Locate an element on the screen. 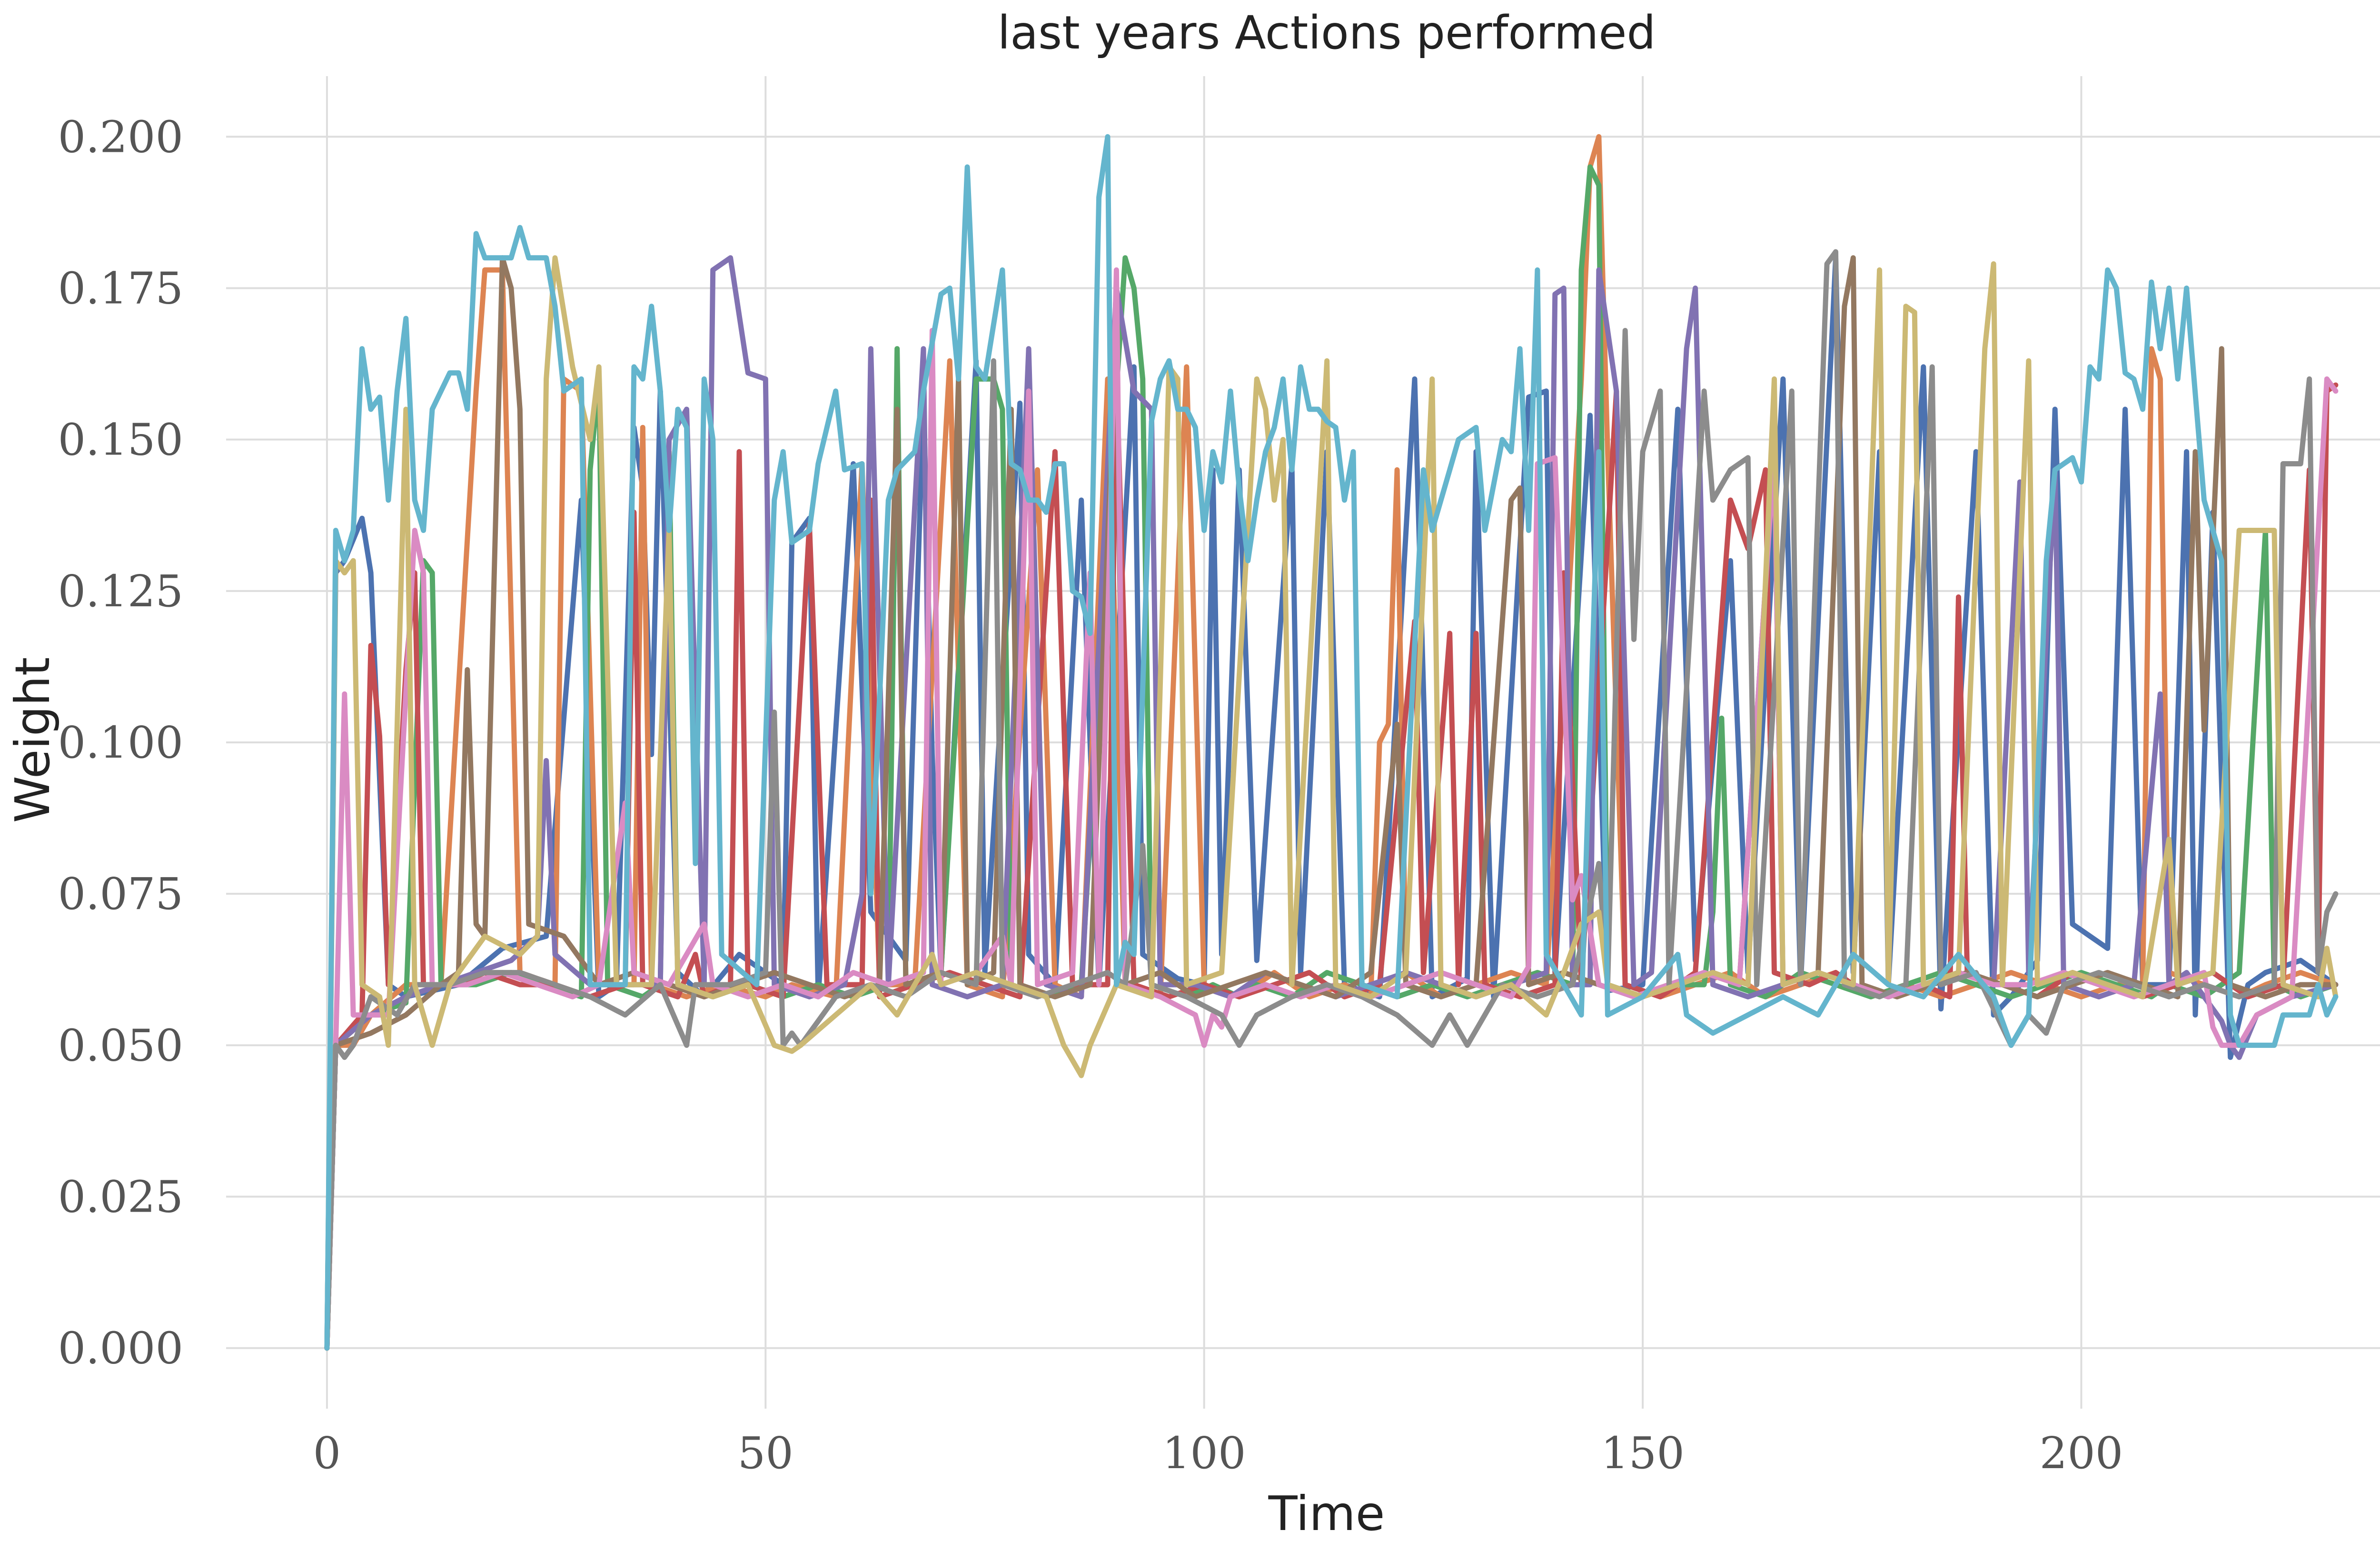 Image resolution: width=2380 pixels, height=1550 pixels. y-tick-label-3: 0.075 is located at coordinates (120, 894).